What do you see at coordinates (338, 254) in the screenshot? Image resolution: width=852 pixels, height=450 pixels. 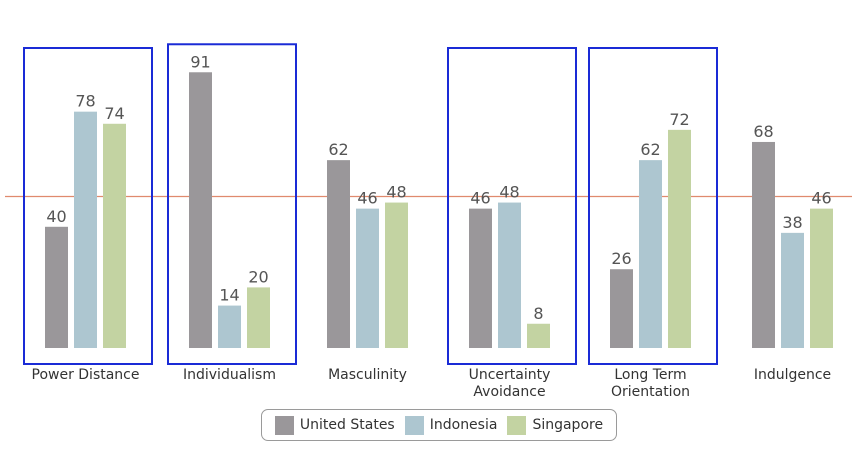 I see `bar-masculinity-united-states` at bounding box center [338, 254].